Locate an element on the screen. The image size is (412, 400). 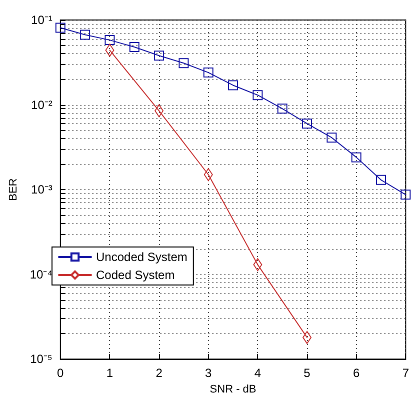
x-tick-label: 3 is located at coordinates (208, 373).